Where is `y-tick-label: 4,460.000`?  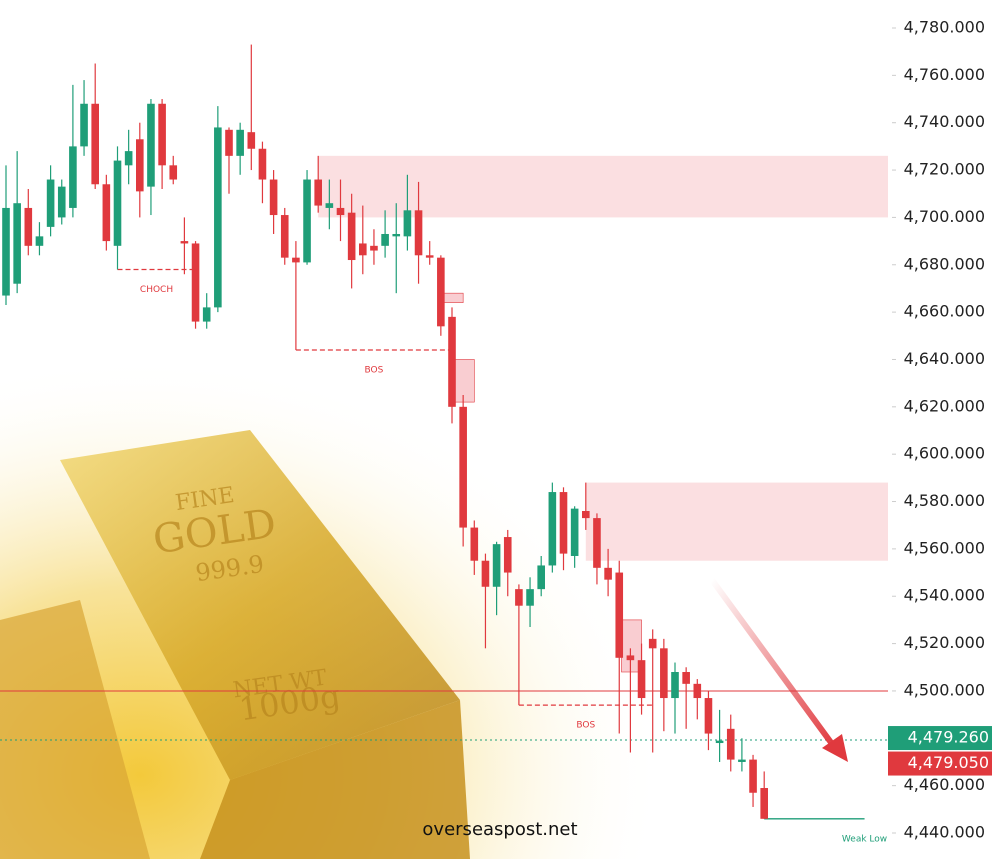 y-tick-label: 4,460.000 is located at coordinates (944, 784).